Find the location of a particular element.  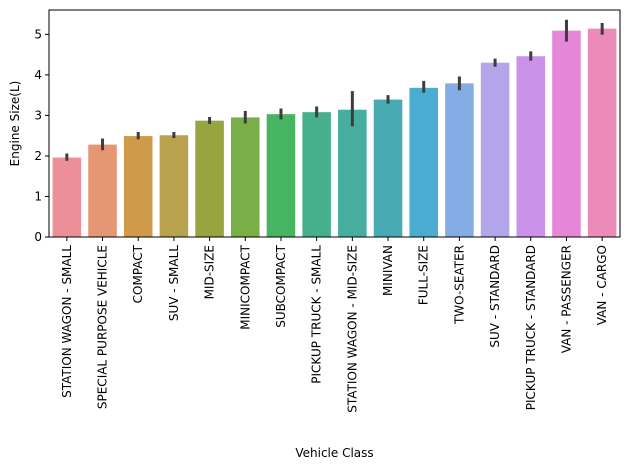

x-tick-label: COMPACT is located at coordinates (138, 273).